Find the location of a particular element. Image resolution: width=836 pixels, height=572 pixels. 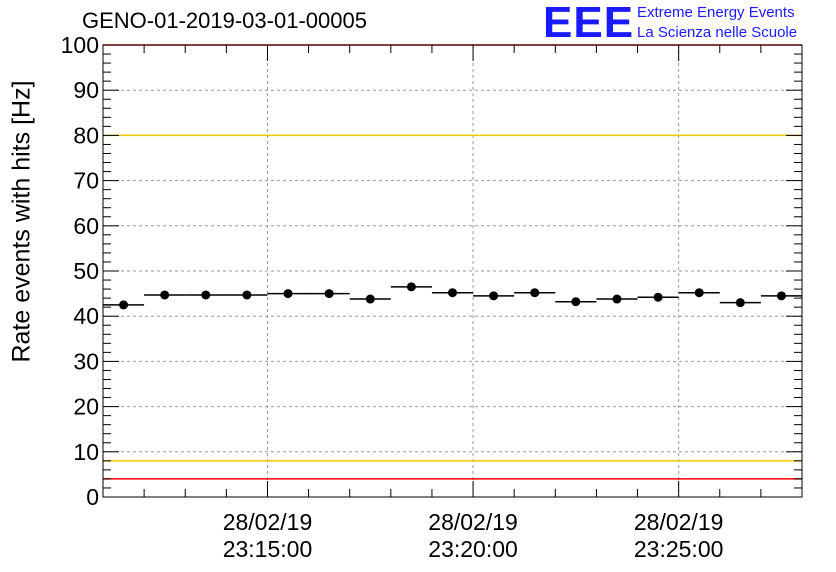

y-tick-label: 70 is located at coordinates (86, 181).